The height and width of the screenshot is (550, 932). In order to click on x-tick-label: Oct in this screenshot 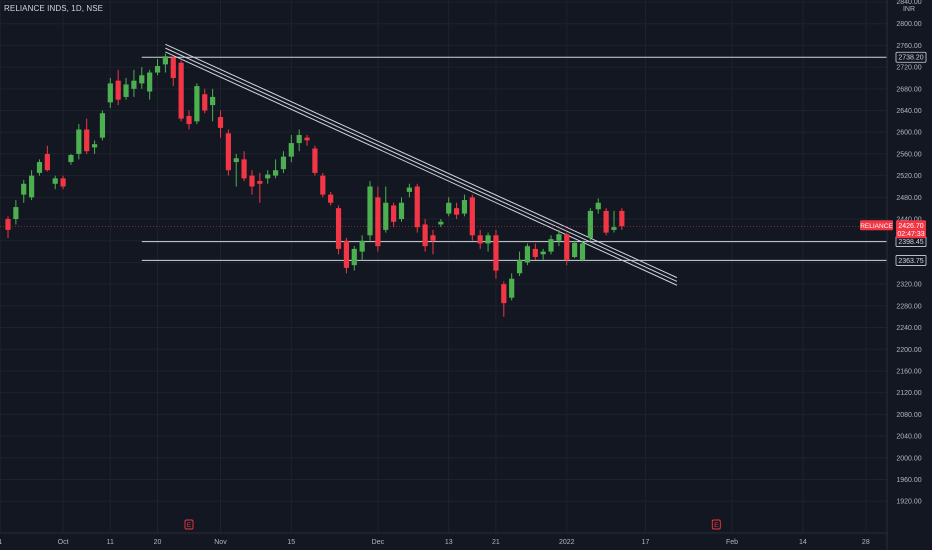, I will do `click(63, 542)`.